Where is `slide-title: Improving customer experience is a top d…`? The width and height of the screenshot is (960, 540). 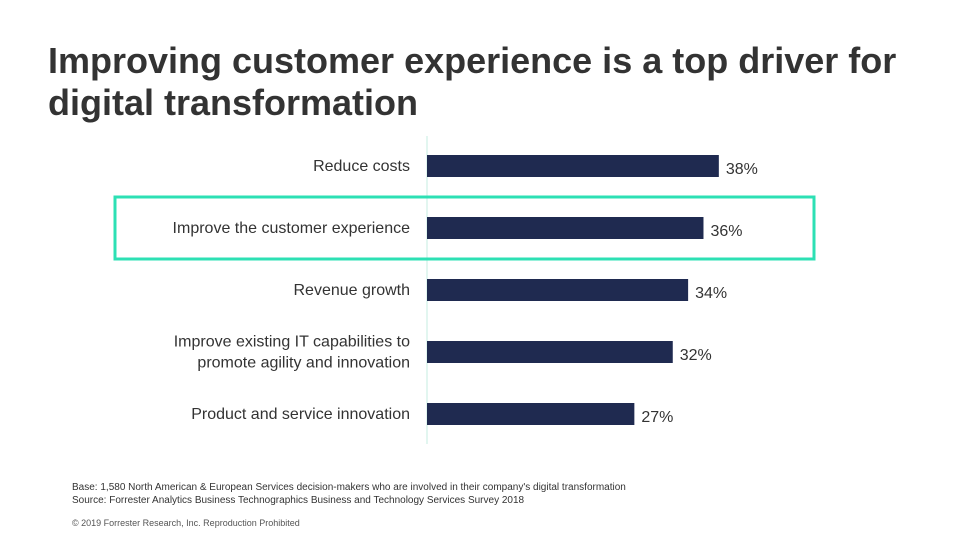
slide-title: Improving customer experience is a top d… is located at coordinates (498, 82).